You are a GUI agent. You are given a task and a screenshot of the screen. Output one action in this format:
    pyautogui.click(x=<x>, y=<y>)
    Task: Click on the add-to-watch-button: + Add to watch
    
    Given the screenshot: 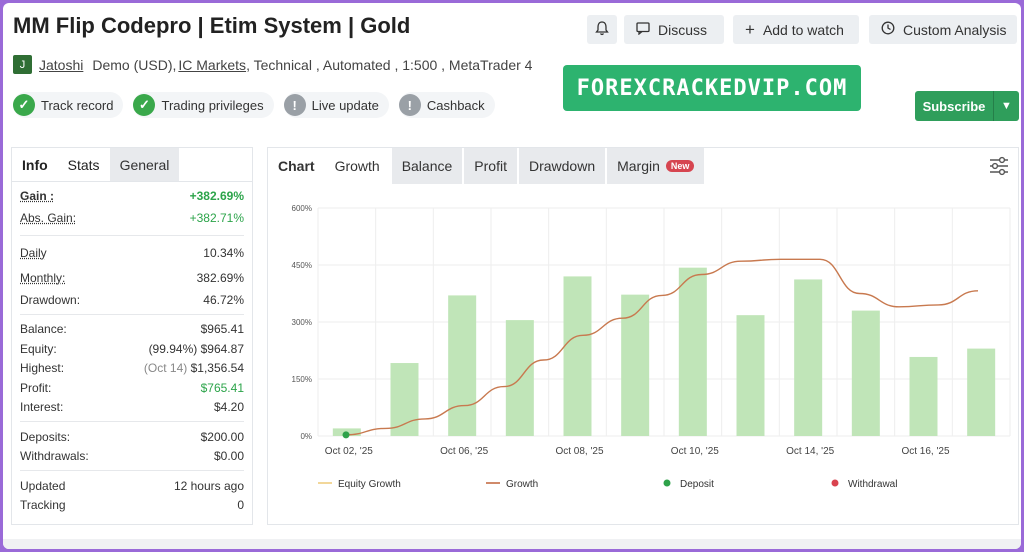 What is the action you would take?
    pyautogui.click(x=796, y=29)
    